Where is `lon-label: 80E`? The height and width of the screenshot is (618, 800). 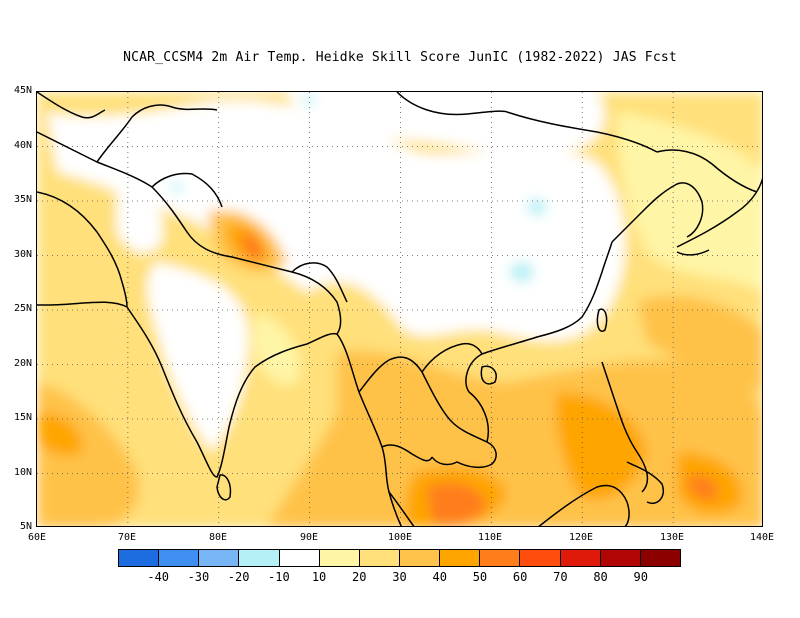 lon-label: 80E is located at coordinates (218, 537).